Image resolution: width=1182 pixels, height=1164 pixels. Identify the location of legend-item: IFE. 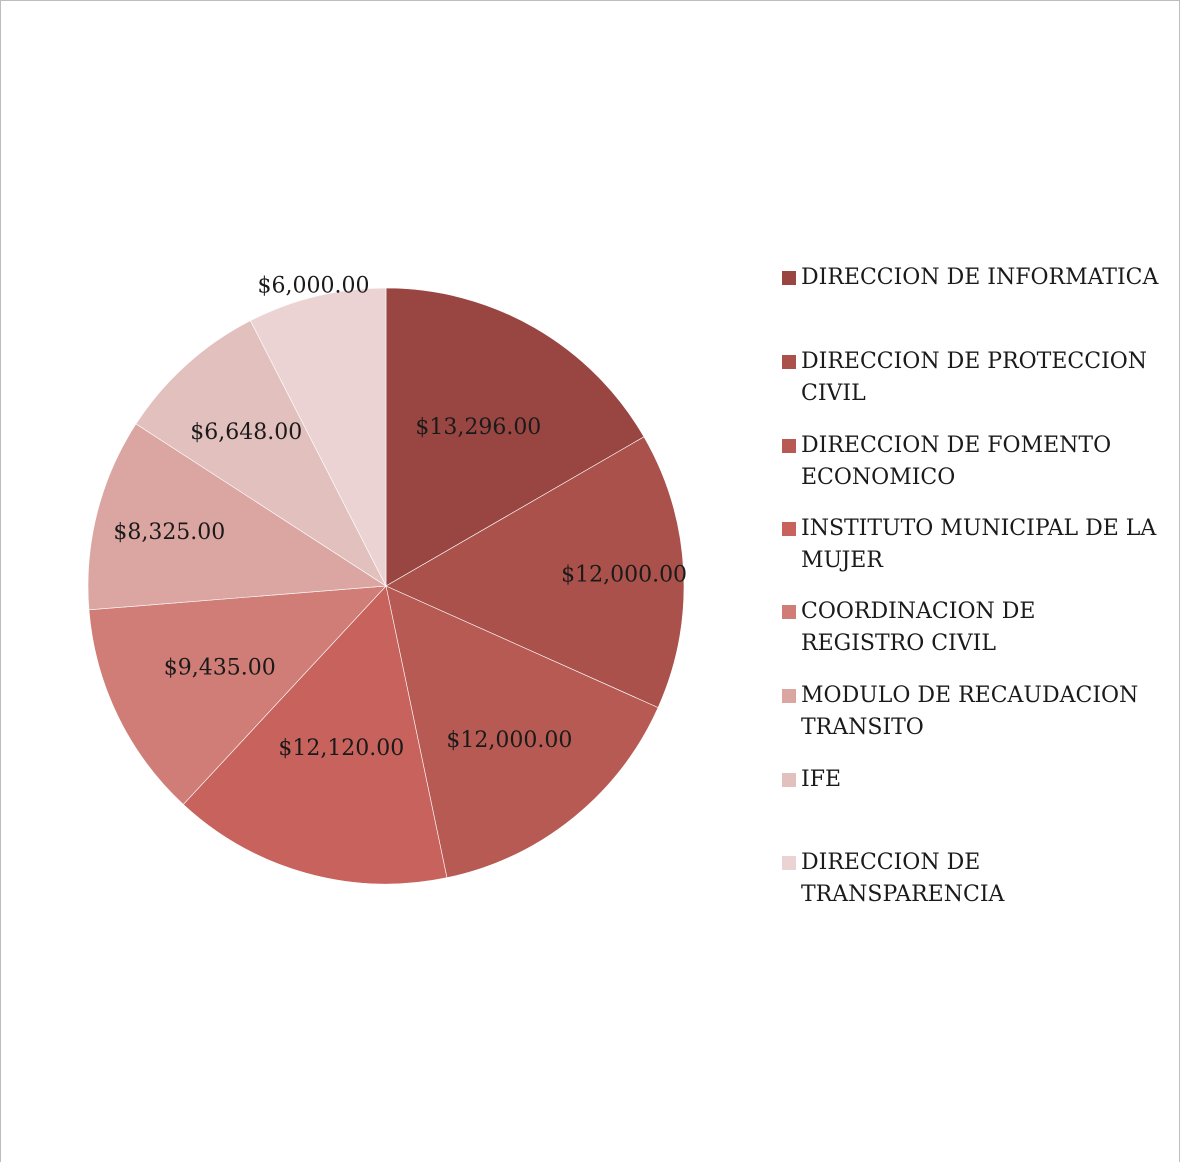
(971, 780).